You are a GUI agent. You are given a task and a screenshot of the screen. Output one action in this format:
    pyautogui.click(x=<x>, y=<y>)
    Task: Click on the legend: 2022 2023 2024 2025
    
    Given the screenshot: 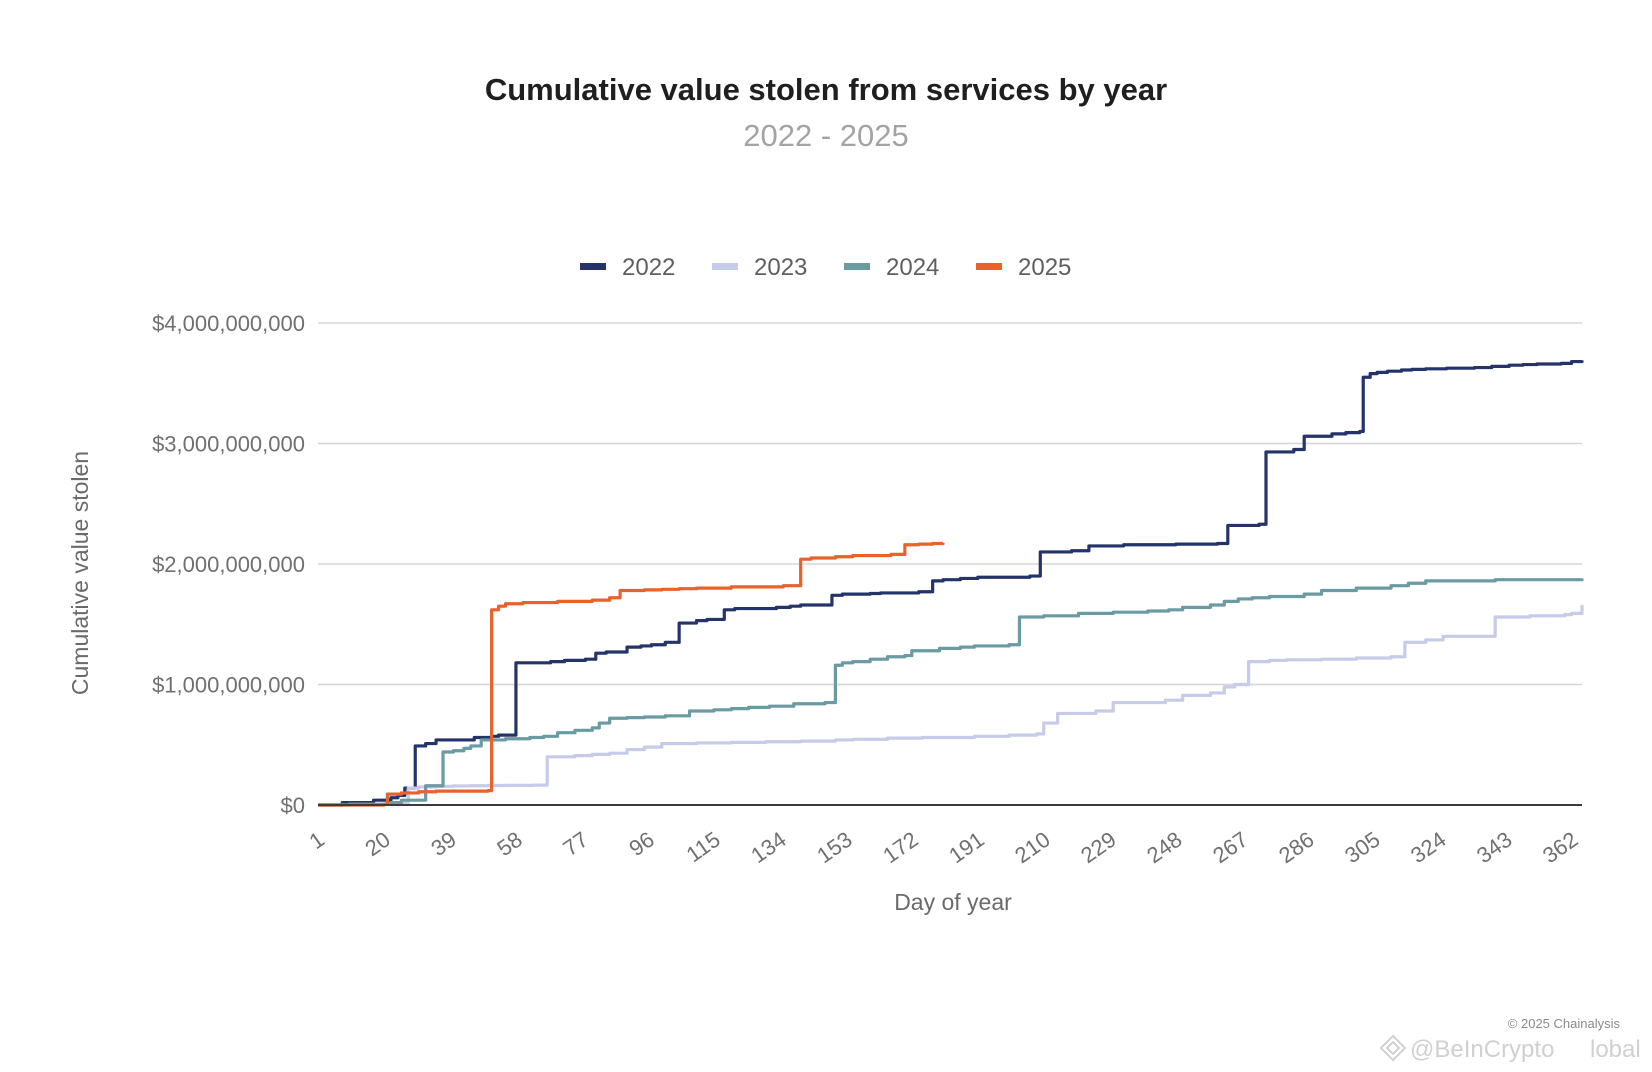 What is the action you would take?
    pyautogui.click(x=825, y=267)
    